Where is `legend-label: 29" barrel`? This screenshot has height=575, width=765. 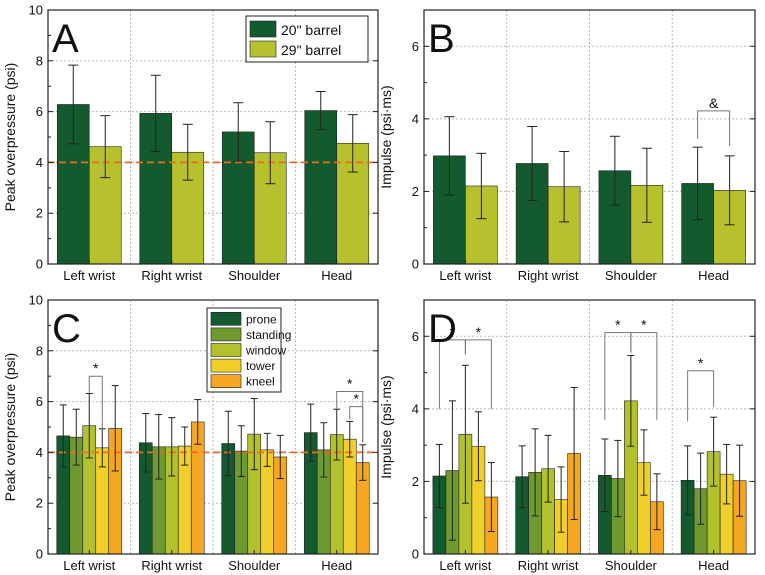
legend-label: 29" barrel is located at coordinates (311, 50).